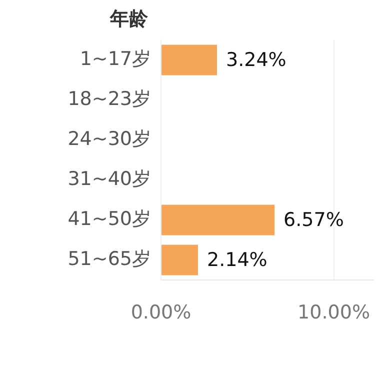 The height and width of the screenshot is (392, 392). What do you see at coordinates (109, 99) in the screenshot?
I see `y-tick-label: 18~23岁` at bounding box center [109, 99].